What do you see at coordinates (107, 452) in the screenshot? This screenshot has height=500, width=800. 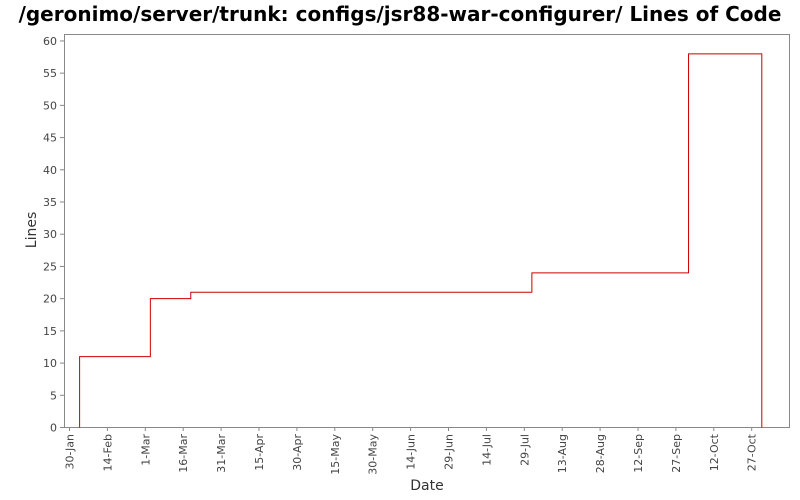 I see `x-tick-label: 14-Feb` at bounding box center [107, 452].